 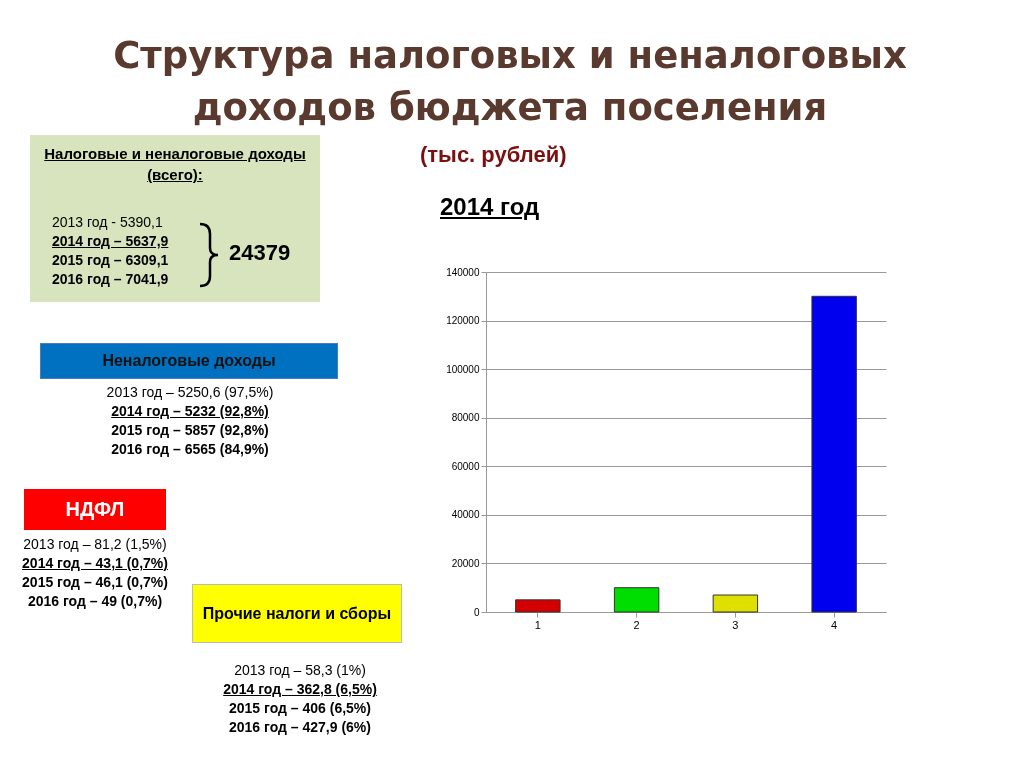 I want to click on text: 2013 год – 81,2 (1,5%), so click(x=95, y=544).